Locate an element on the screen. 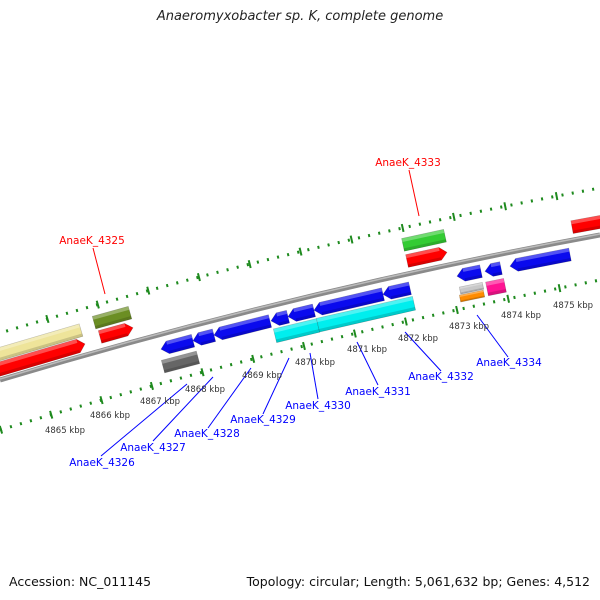  gene-orange is located at coordinates (472, 296).